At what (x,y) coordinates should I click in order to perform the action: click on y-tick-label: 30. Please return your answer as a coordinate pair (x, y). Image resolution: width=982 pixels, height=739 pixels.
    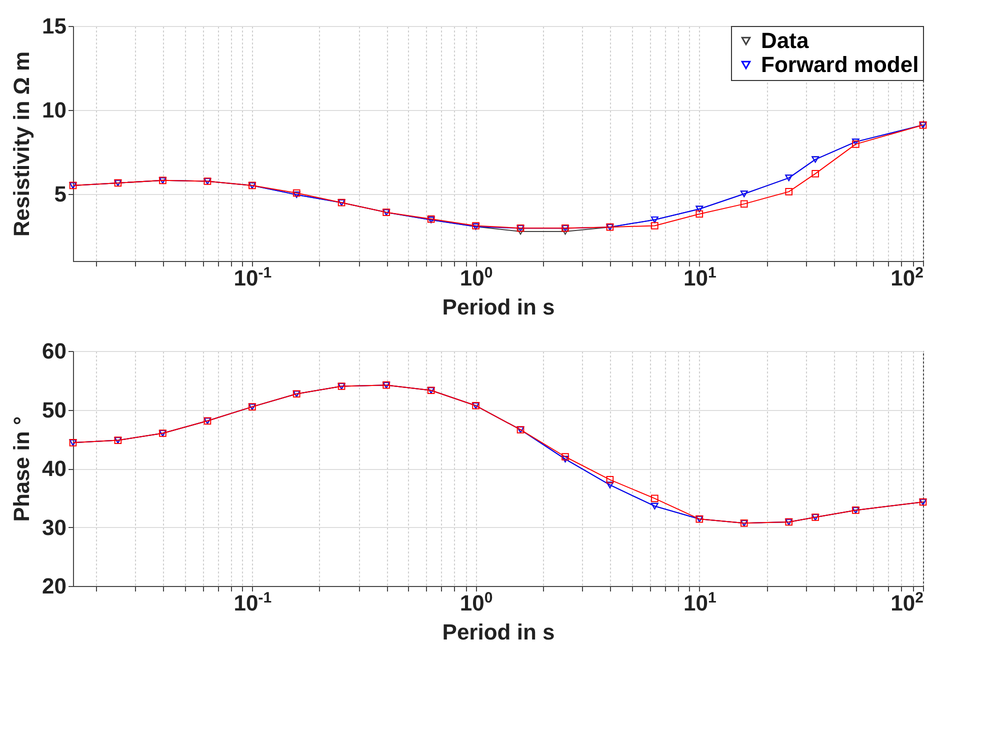
    Looking at the image, I should click on (54, 527).